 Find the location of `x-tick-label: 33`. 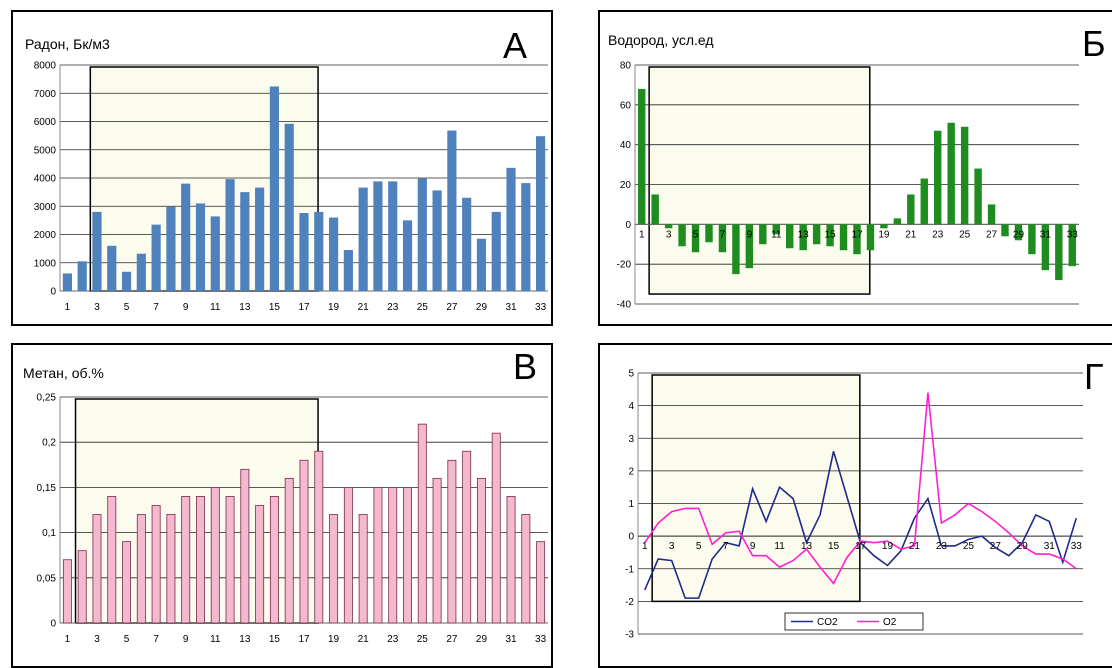

x-tick-label: 33 is located at coordinates (1077, 546).